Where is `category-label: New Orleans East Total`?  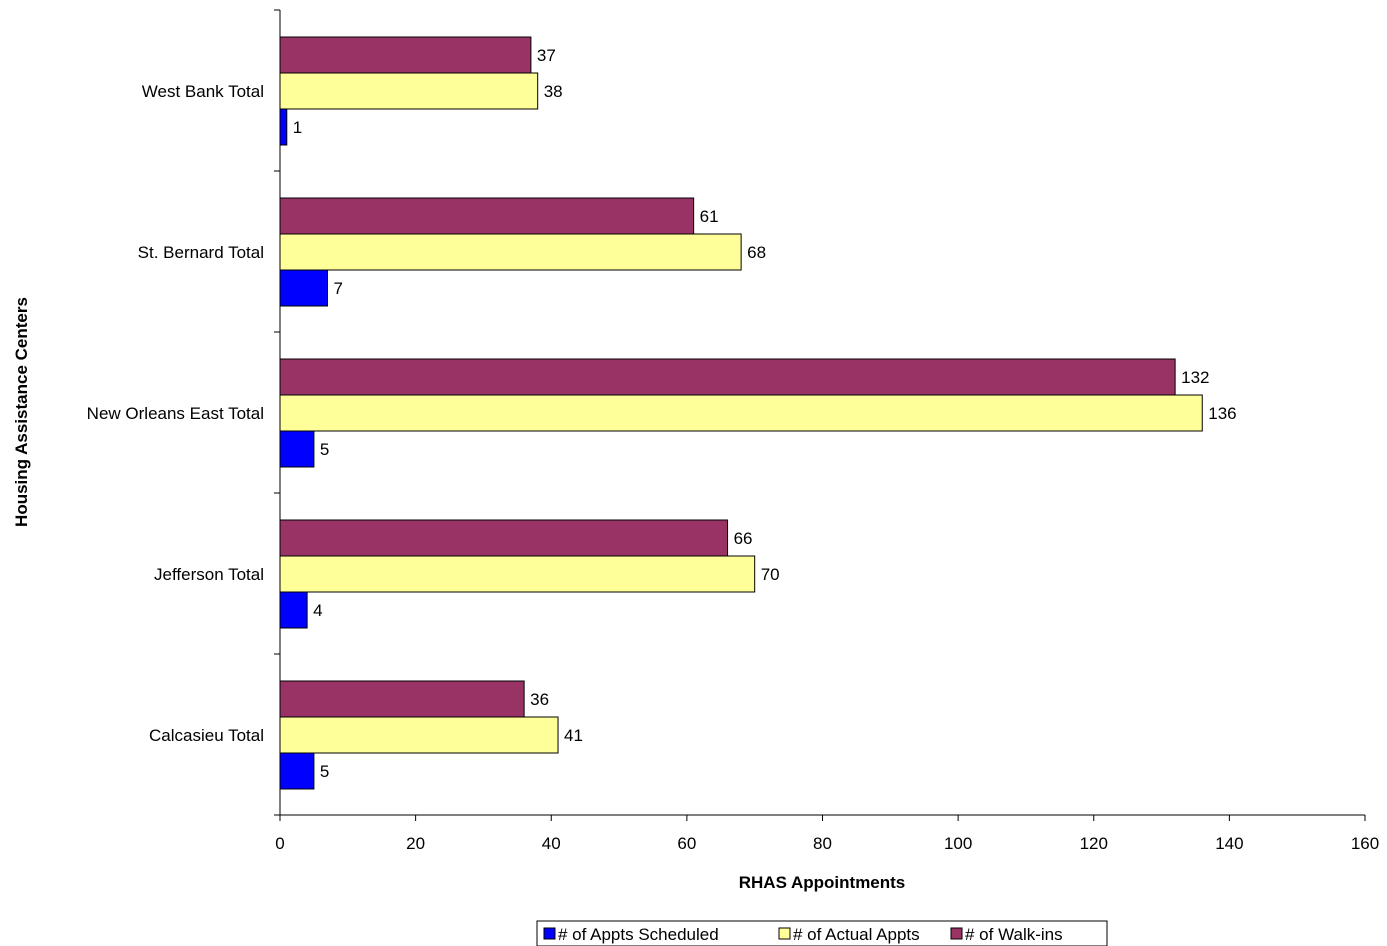 category-label: New Orleans East Total is located at coordinates (175, 413).